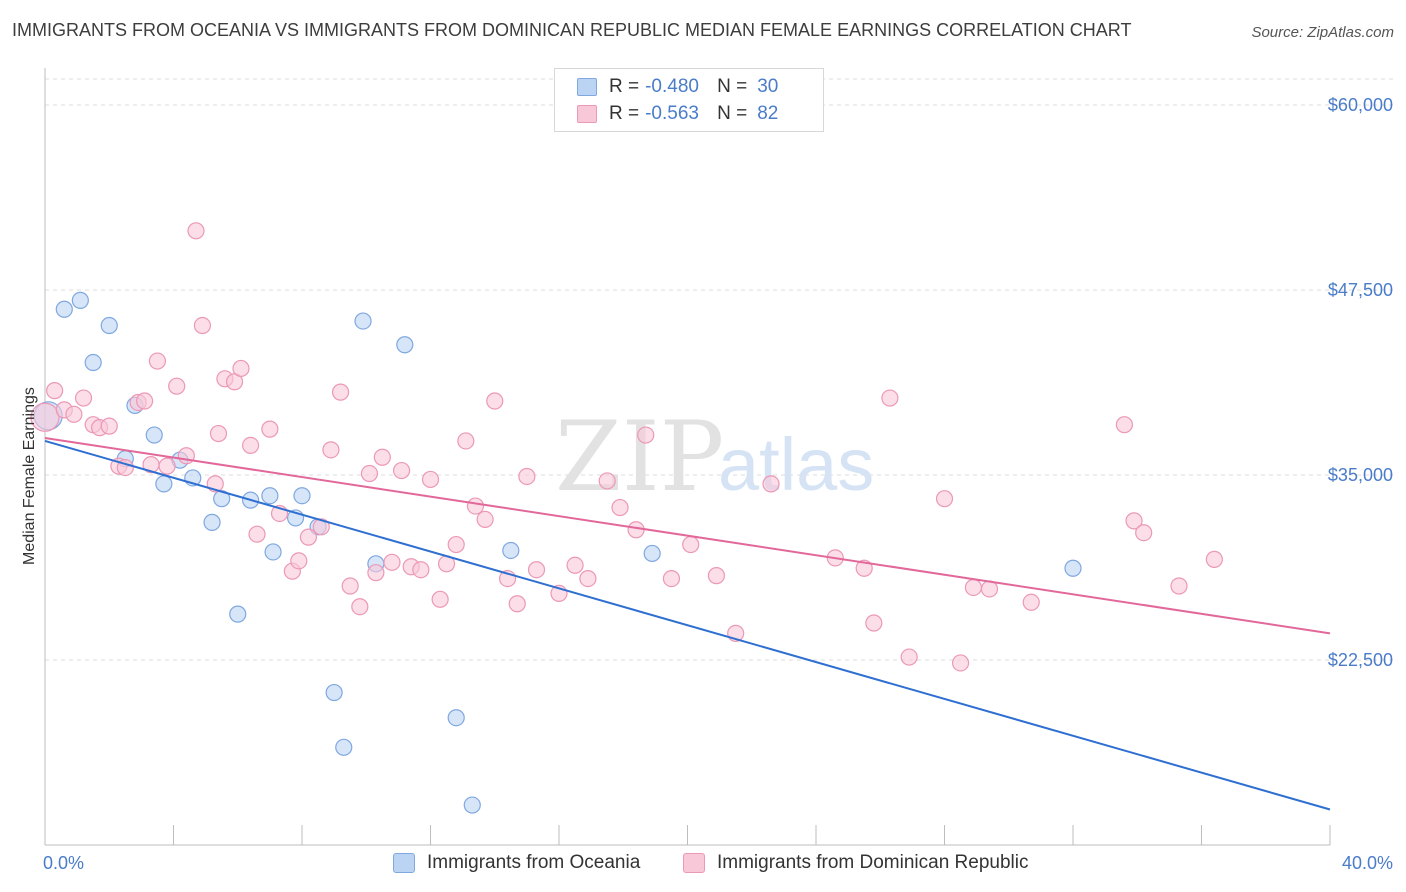  What do you see at coordinates (856, 863) in the screenshot?
I see `bottom-legend-dominican: Immigrants from Dominican Republic` at bounding box center [856, 863].